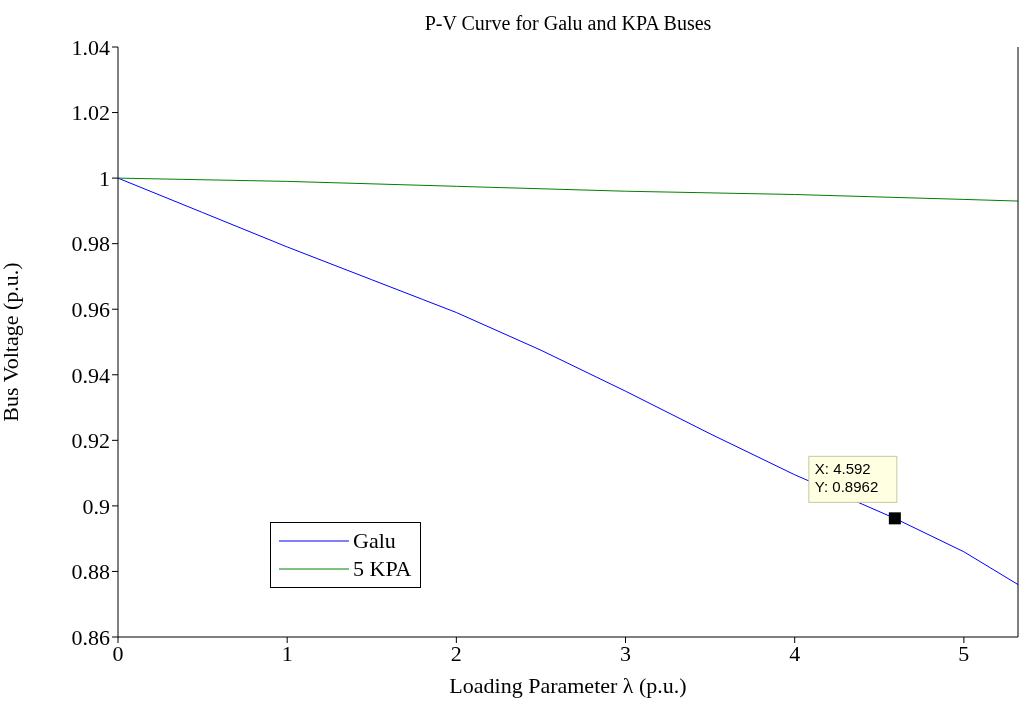 The height and width of the screenshot is (707, 1019). What do you see at coordinates (11, 342) in the screenshot?
I see `y-axis-title: Bus Voltage (p.u.)` at bounding box center [11, 342].